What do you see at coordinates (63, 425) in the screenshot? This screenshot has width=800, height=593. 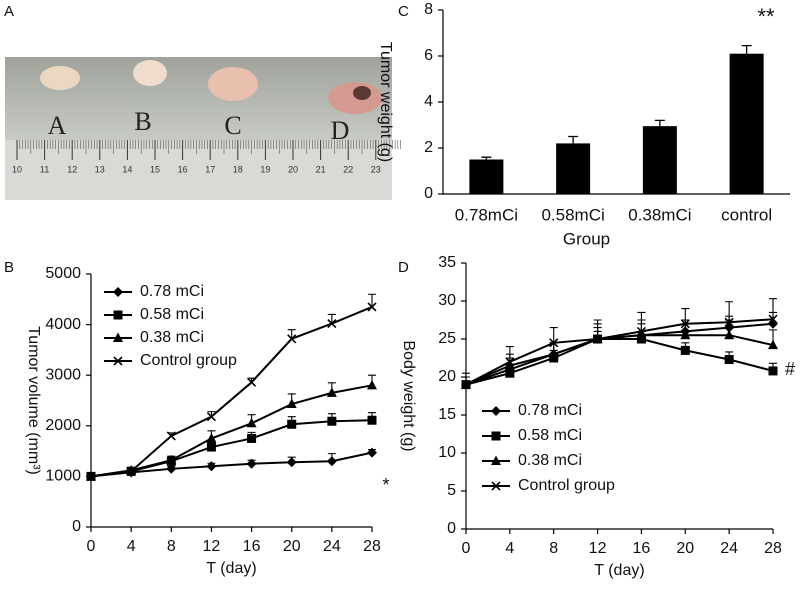 I see `y-tick-label: 2000` at bounding box center [63, 425].